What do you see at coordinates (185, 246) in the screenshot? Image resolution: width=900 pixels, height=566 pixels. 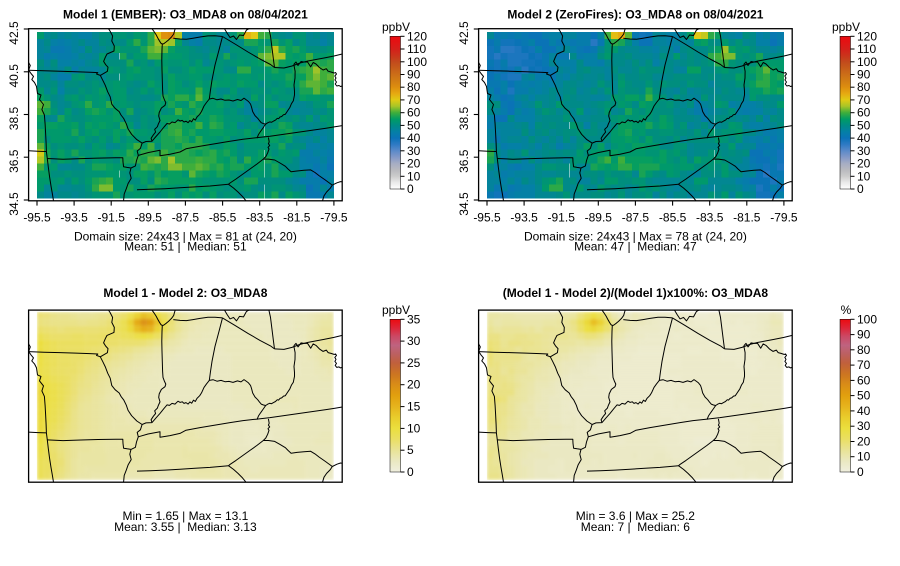 I see `svg-text: Mean: 51 | Median: 51` at bounding box center [185, 246].